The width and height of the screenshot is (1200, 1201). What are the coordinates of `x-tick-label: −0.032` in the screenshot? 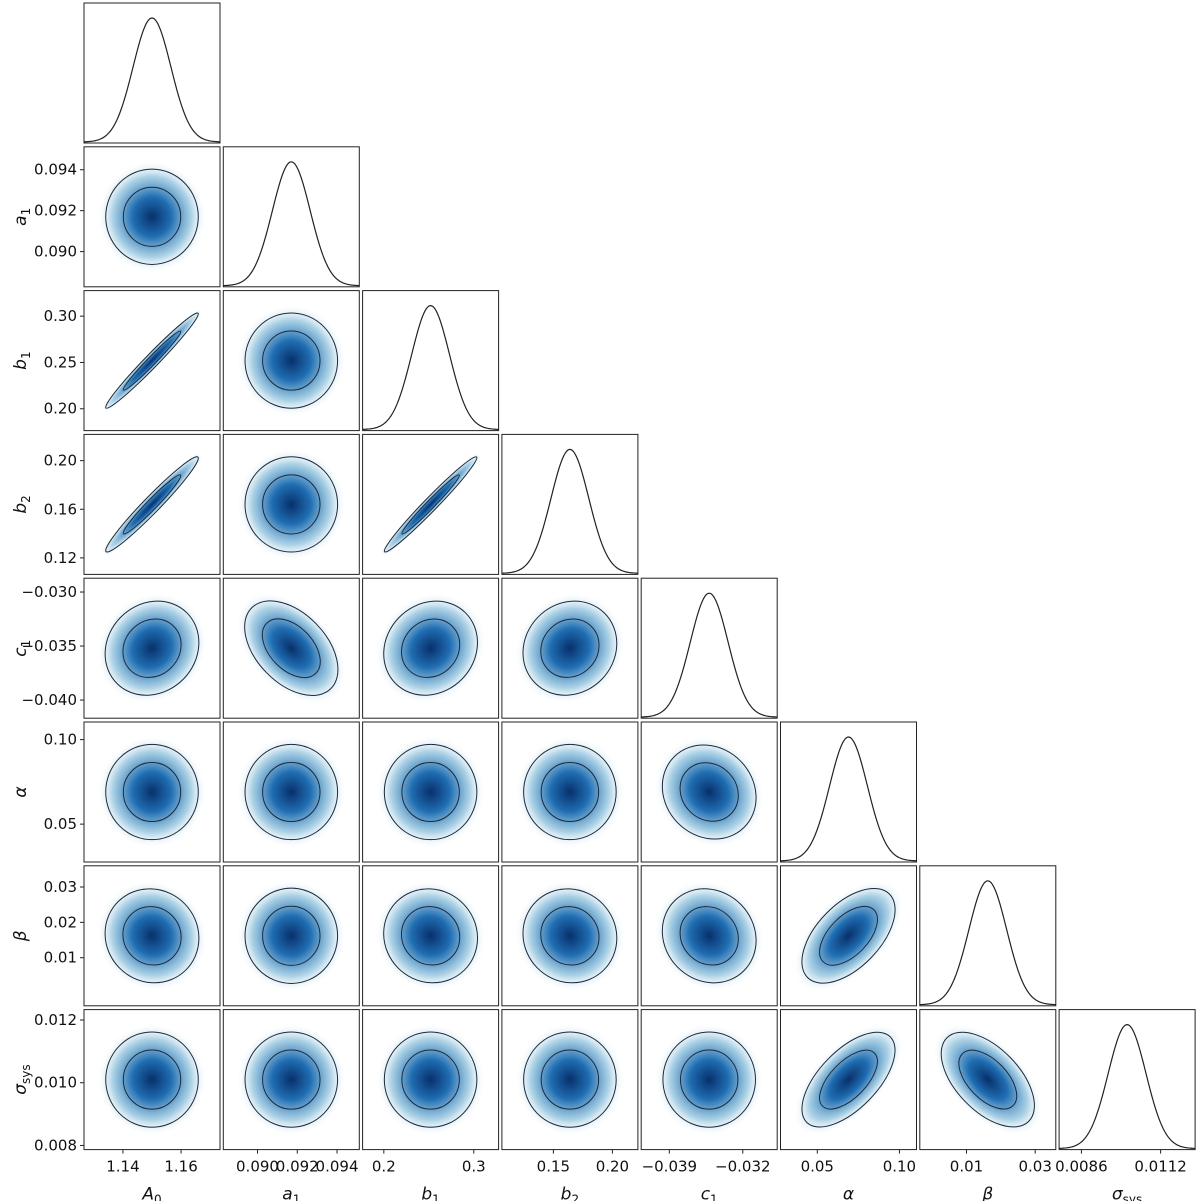 It's located at (743, 1167).